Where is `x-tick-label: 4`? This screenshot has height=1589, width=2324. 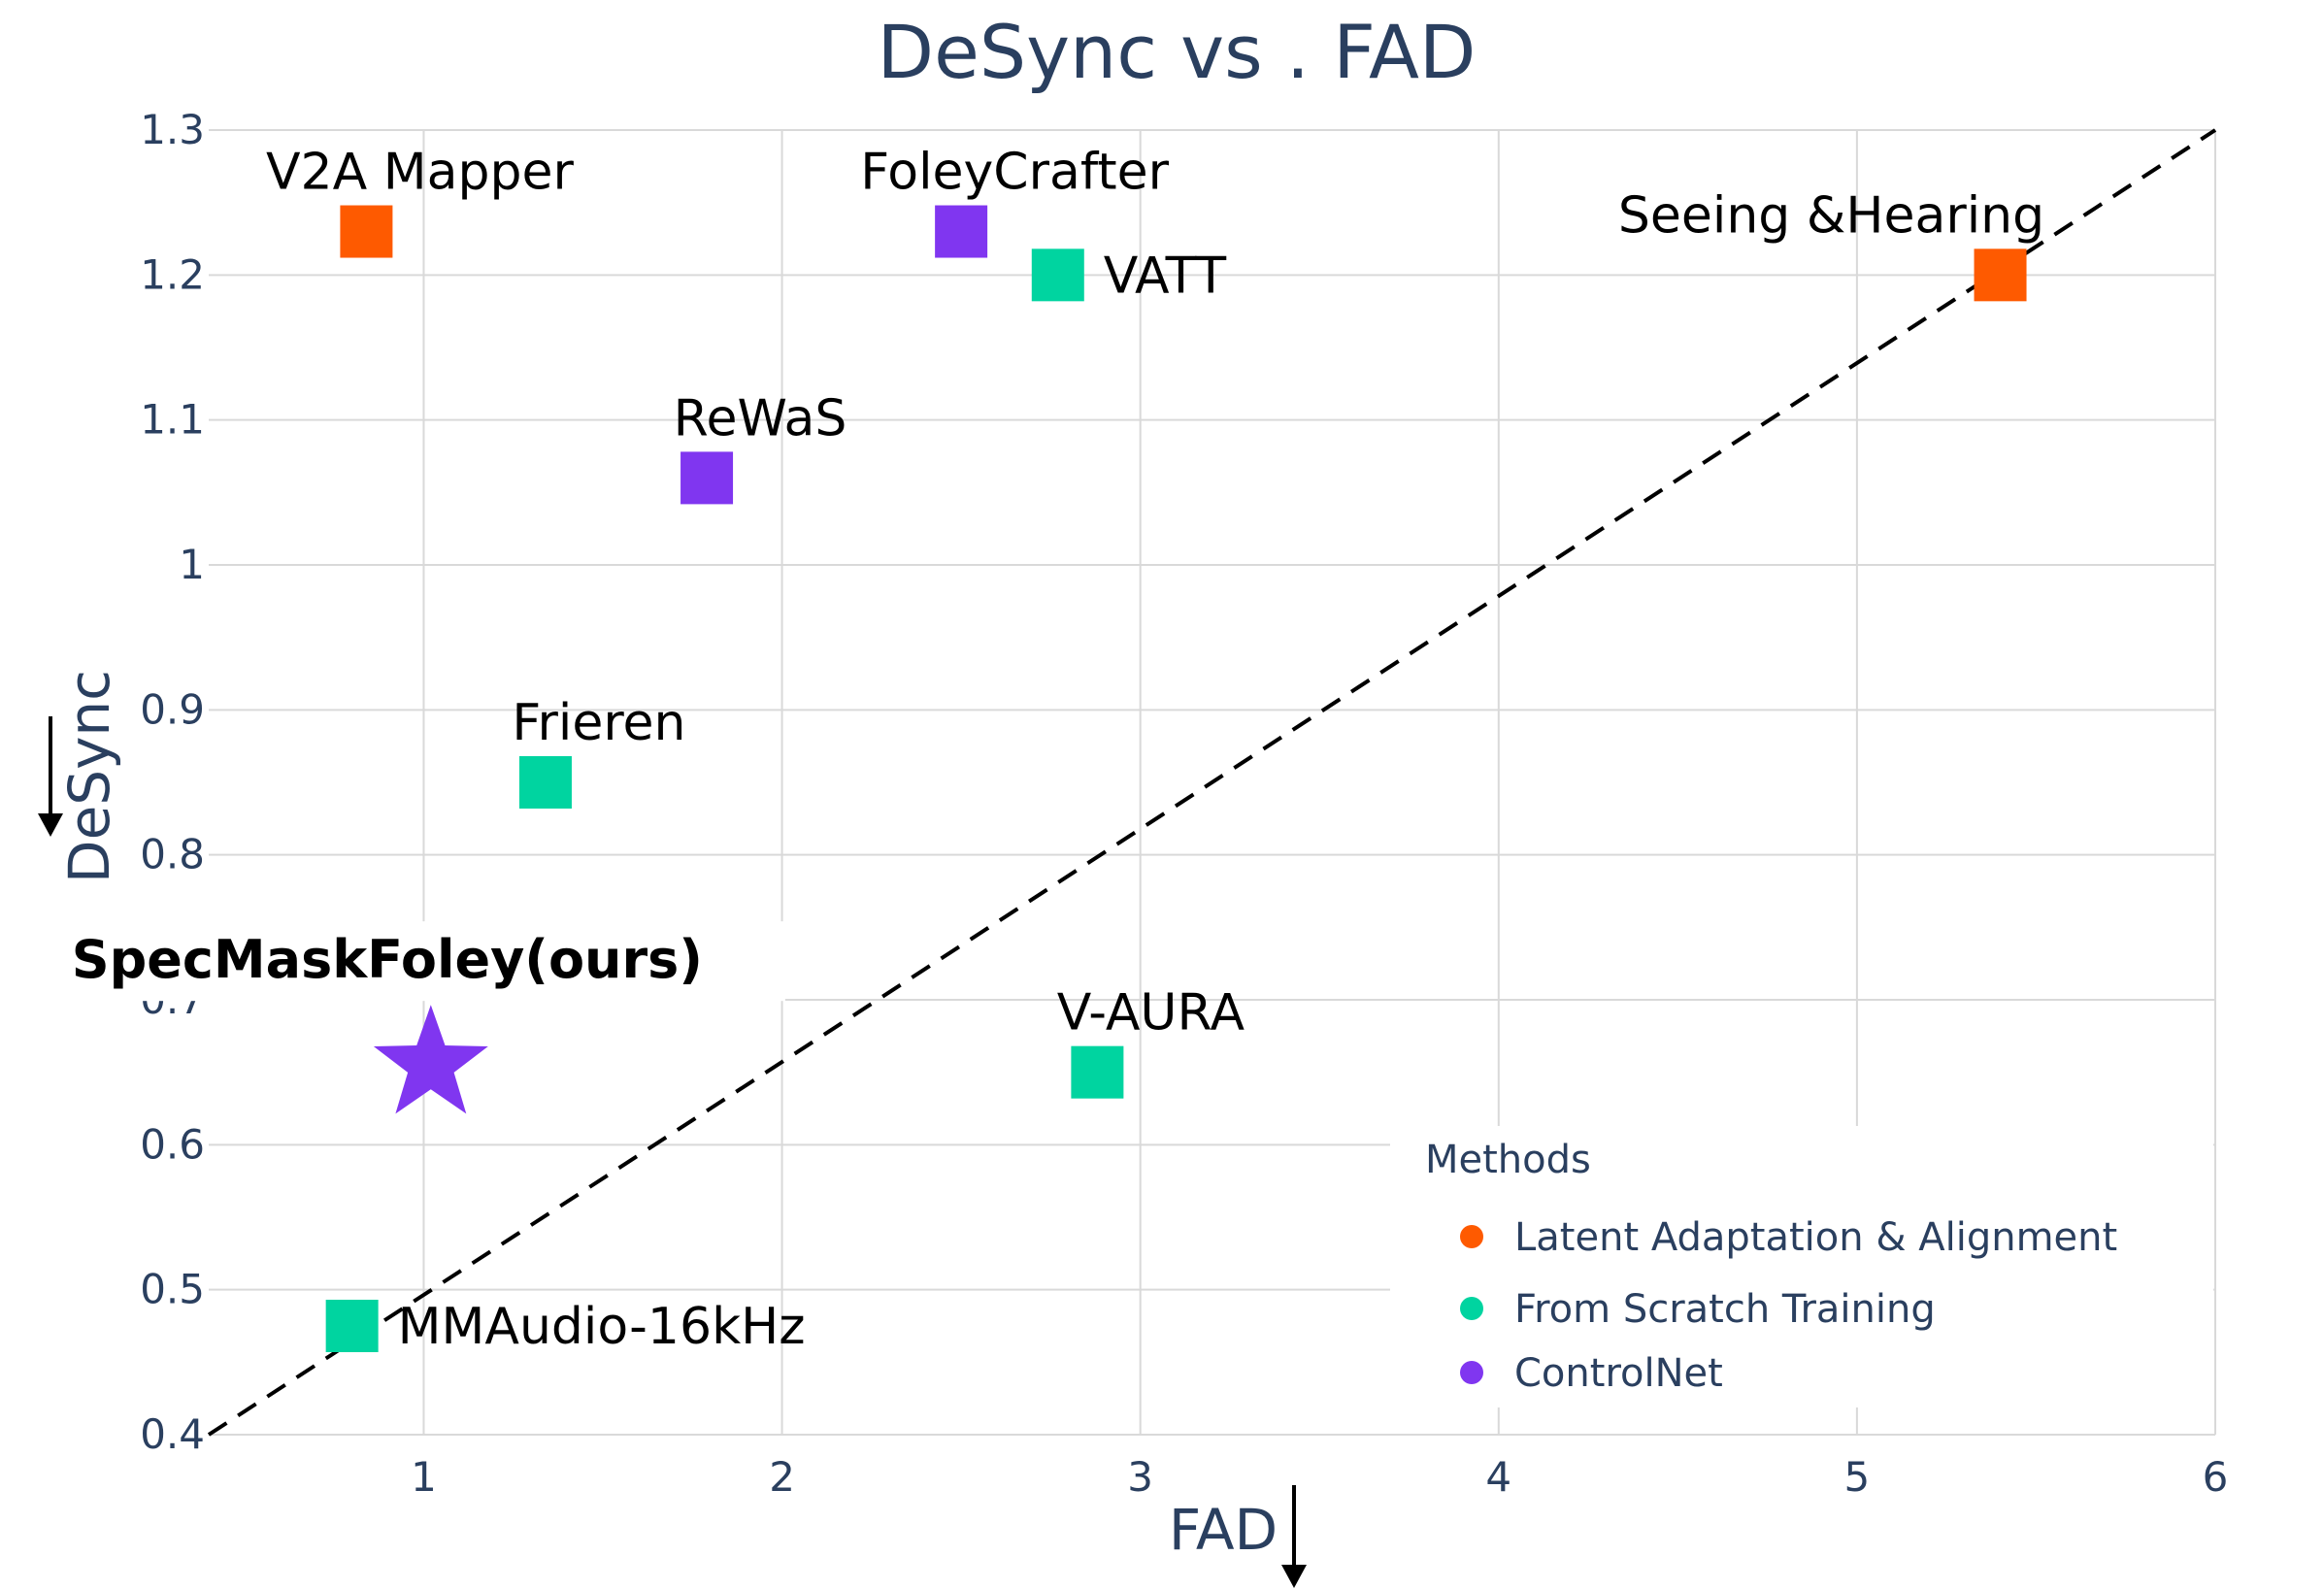
x-tick-label: 4 is located at coordinates (1498, 1477).